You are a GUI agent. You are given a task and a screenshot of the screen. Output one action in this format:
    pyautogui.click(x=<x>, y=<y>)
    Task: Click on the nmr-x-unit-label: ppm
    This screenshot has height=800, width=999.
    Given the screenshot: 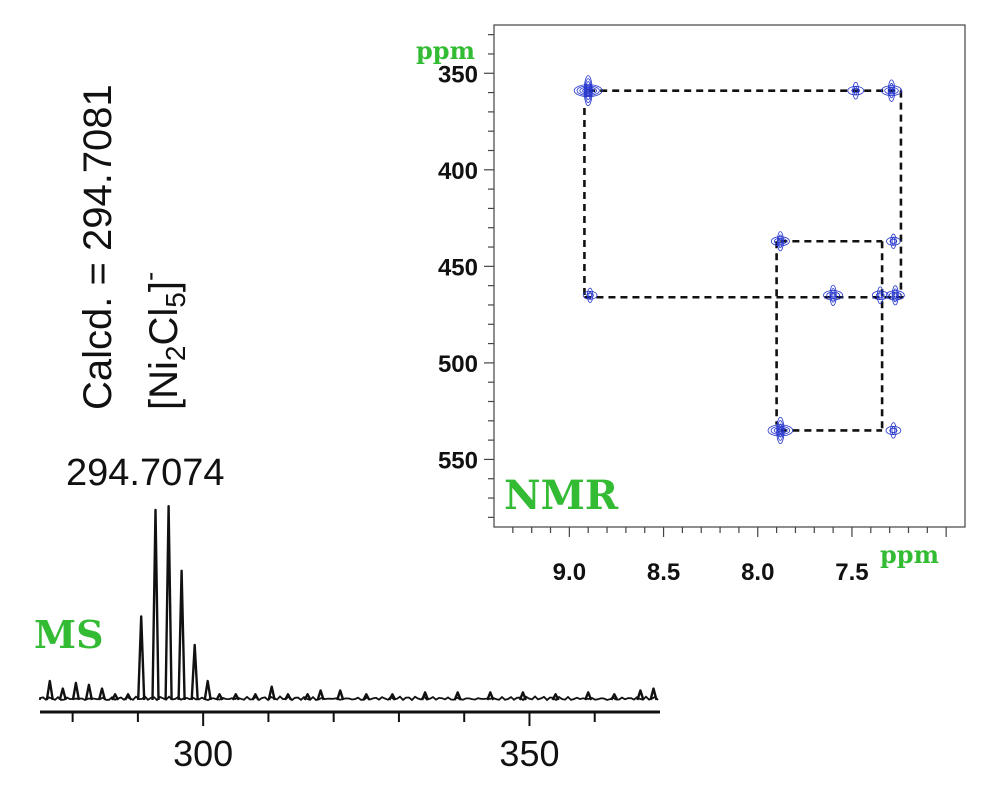 What is the action you would take?
    pyautogui.click(x=909, y=554)
    